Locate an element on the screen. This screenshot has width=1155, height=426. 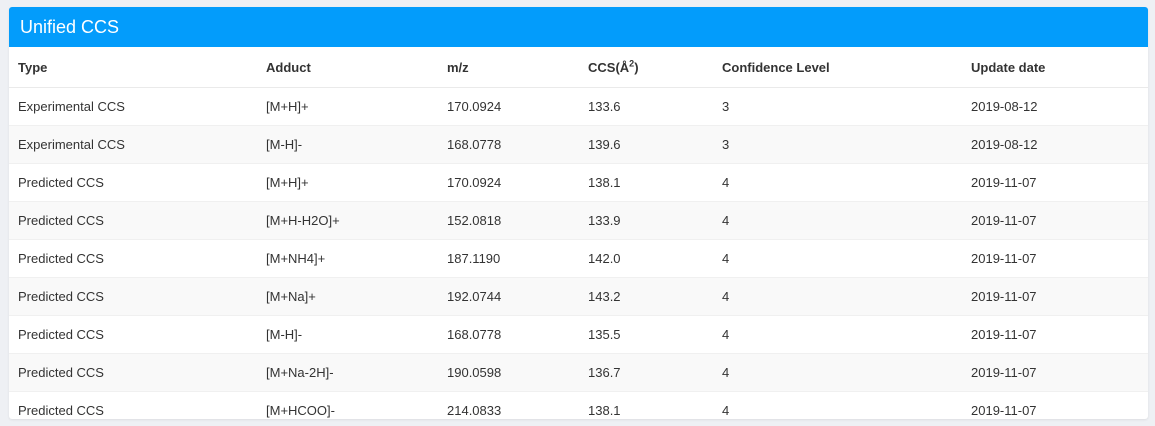
cell-adduct: [M+NH4]+ is located at coordinates (347, 258).